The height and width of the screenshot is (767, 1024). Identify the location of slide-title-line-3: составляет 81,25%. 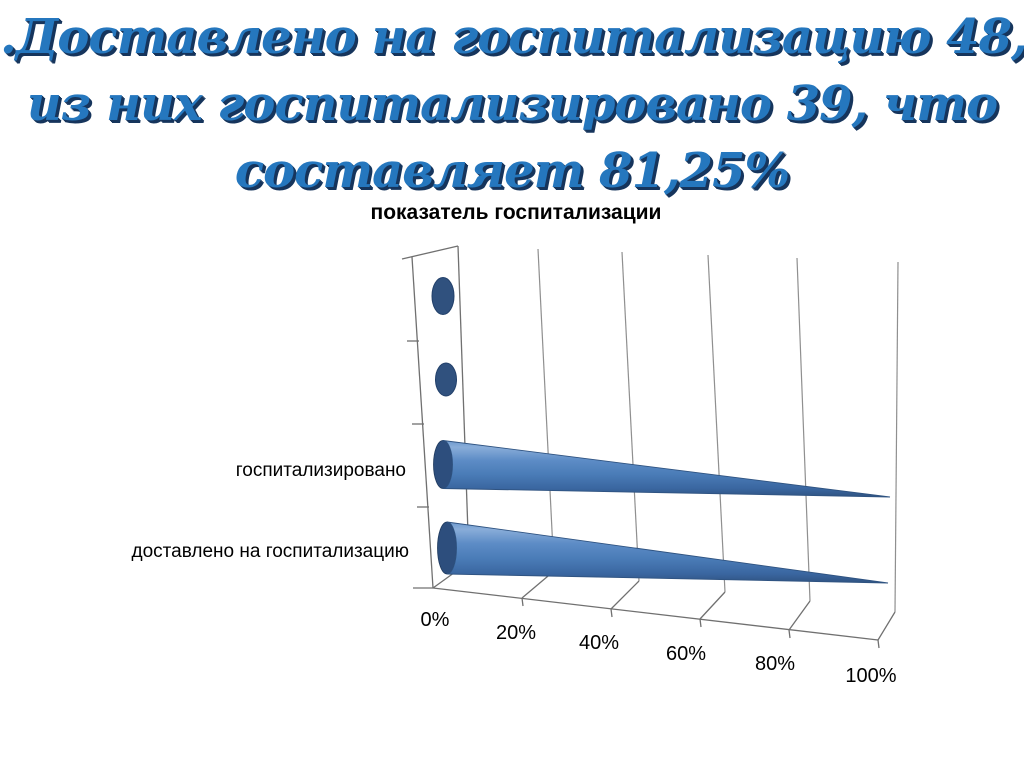
(512, 171).